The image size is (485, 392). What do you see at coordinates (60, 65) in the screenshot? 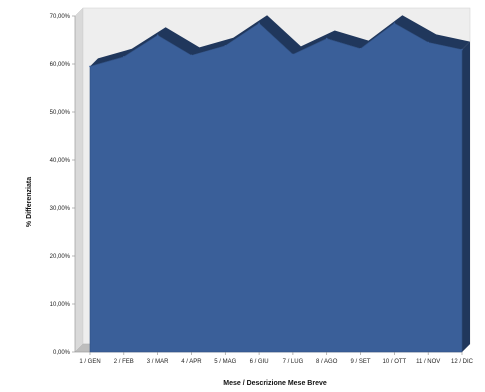
I see `y-tick-label: 60,00%` at bounding box center [60, 65].